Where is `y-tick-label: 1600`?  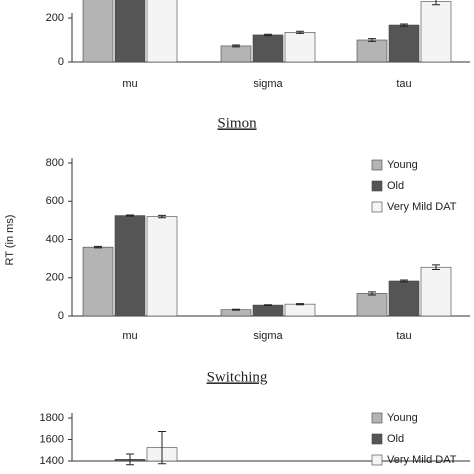
y-tick-label: 1600 is located at coordinates (52, 439).